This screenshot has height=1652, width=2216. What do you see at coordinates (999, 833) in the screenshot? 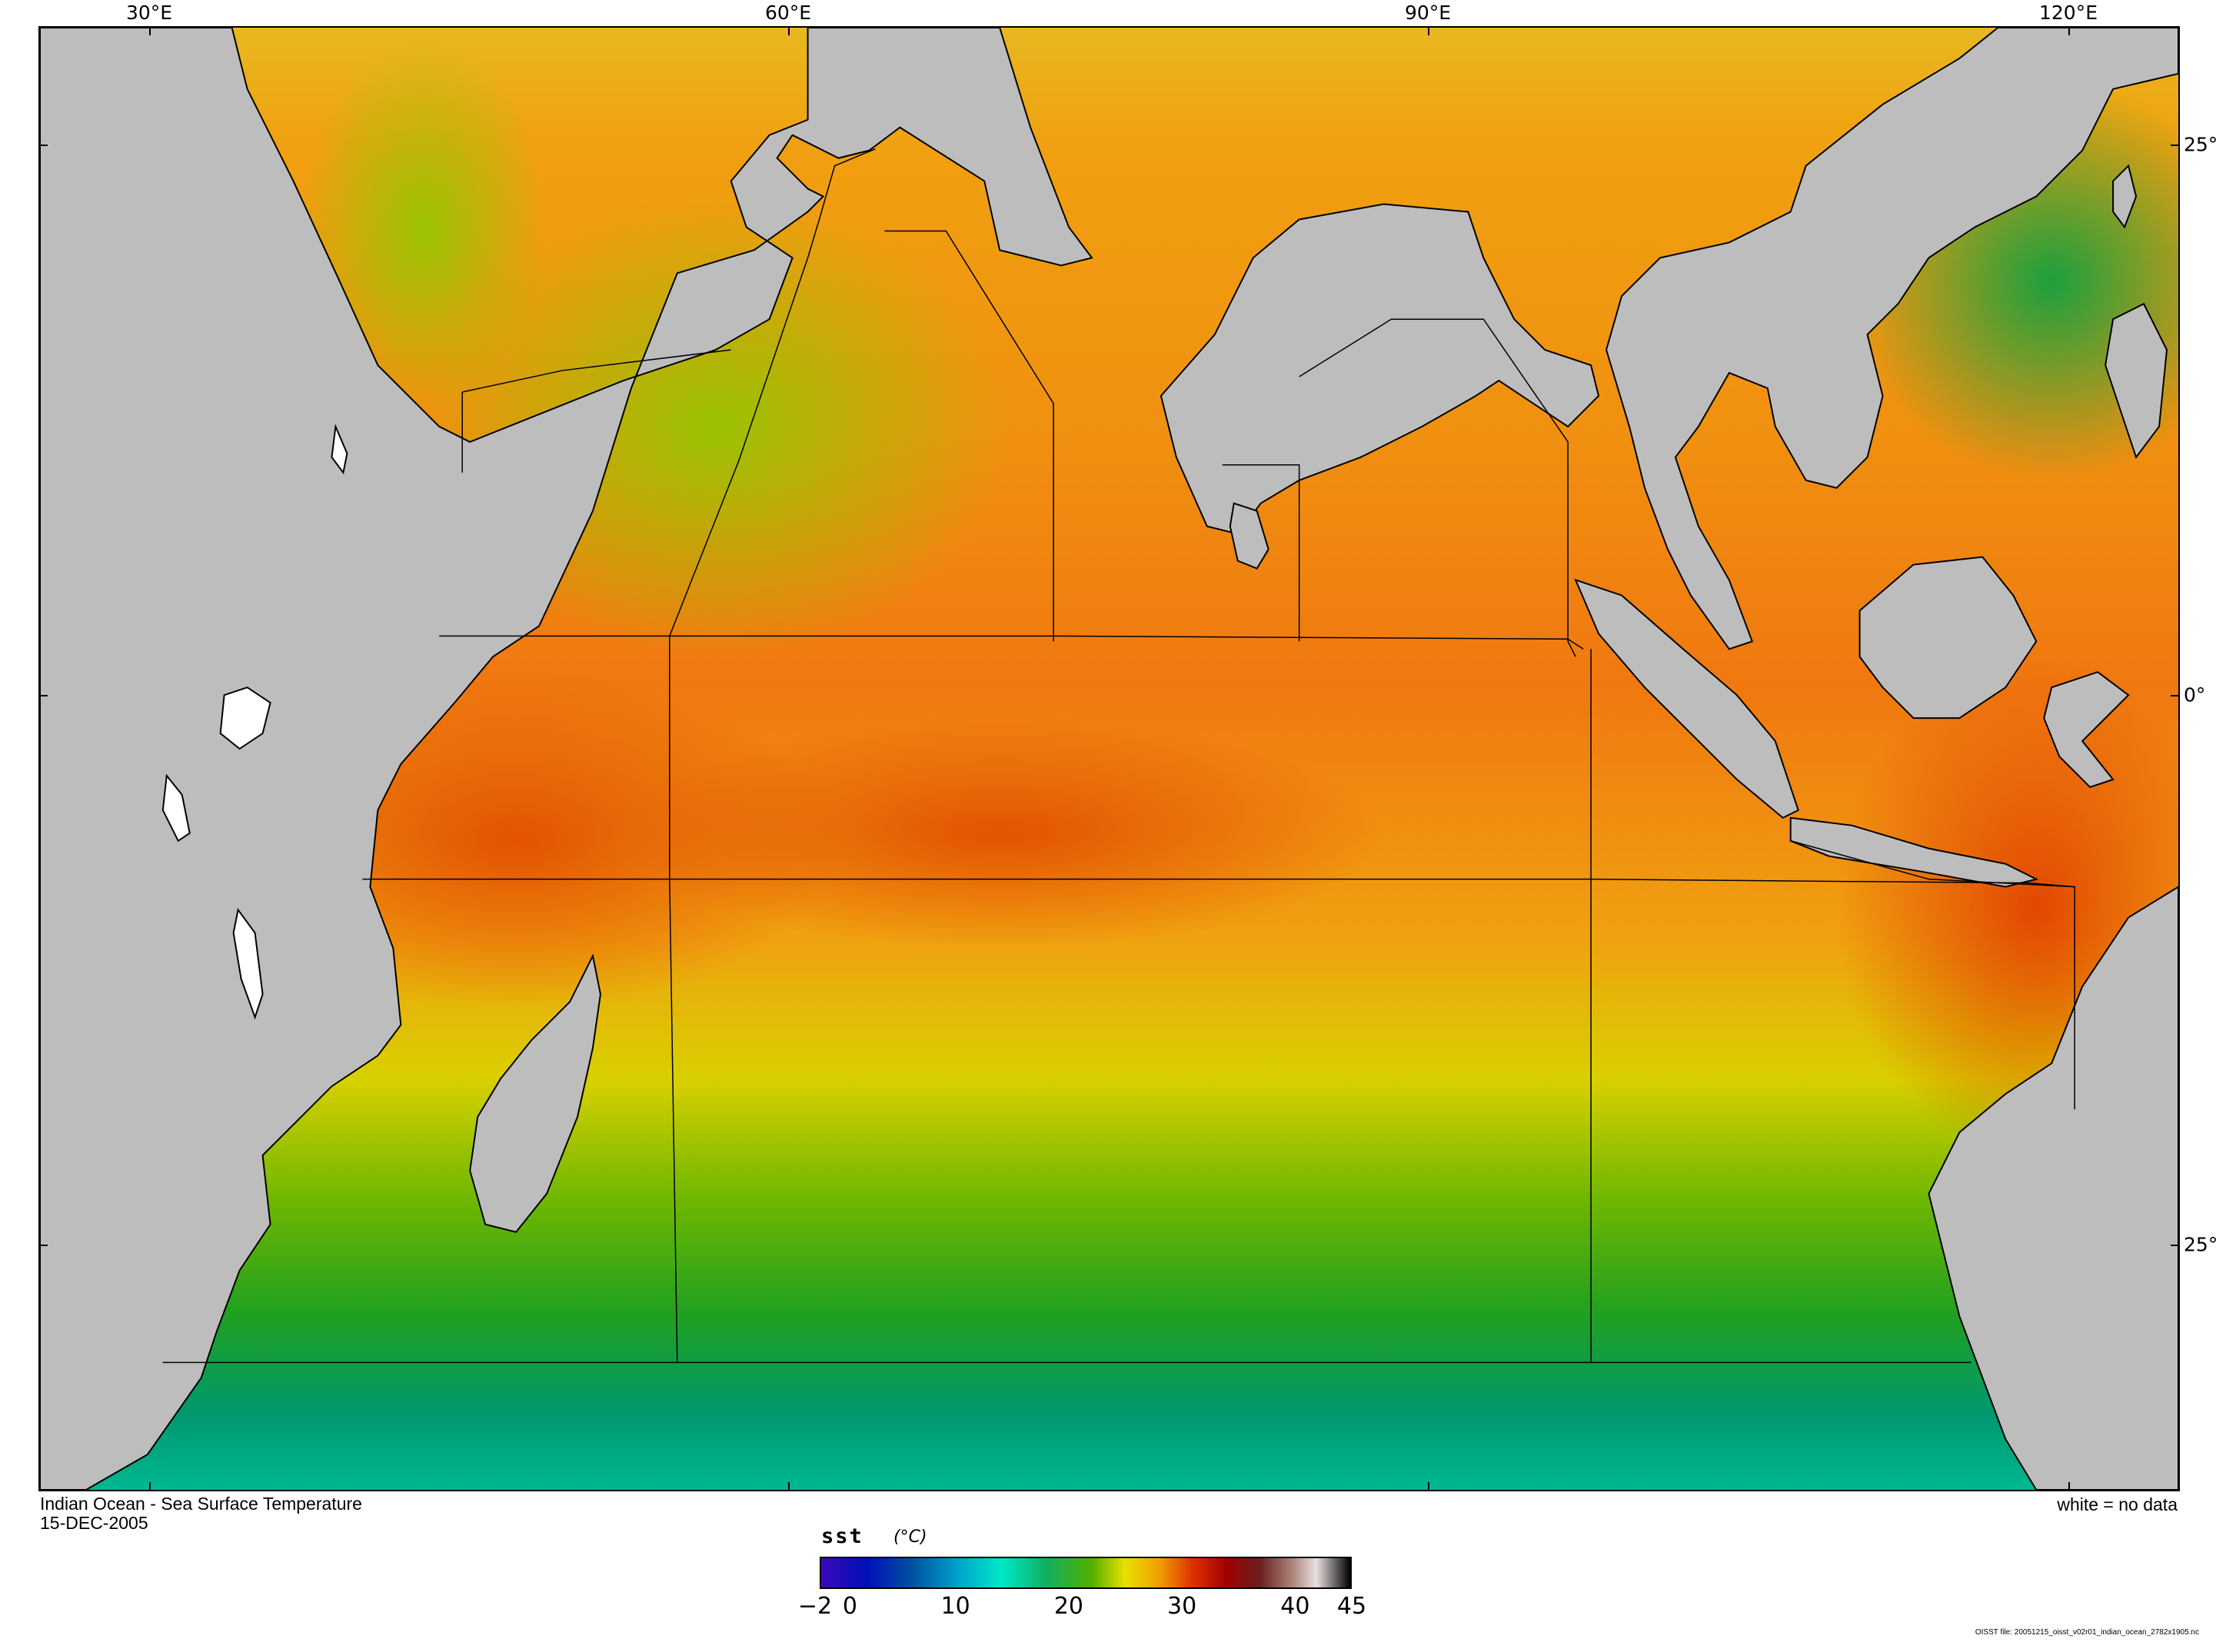
I see `warm-band-central` at bounding box center [999, 833].